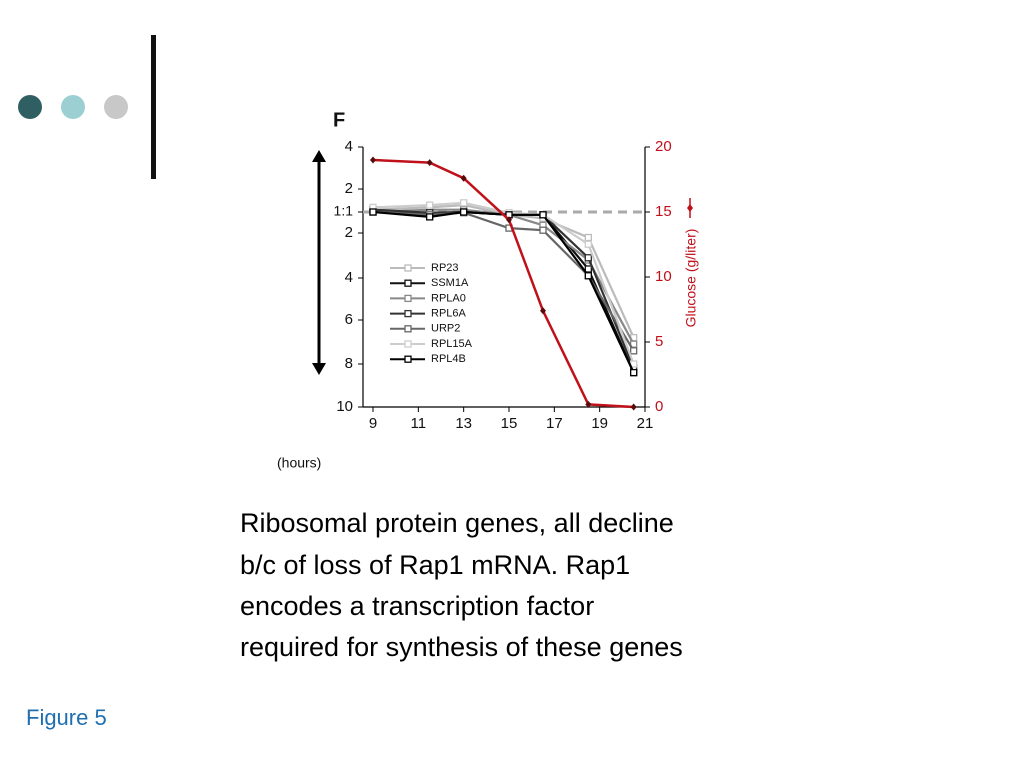  Describe the element at coordinates (419, 423) in the screenshot. I see `x-tick-label: 11` at that location.